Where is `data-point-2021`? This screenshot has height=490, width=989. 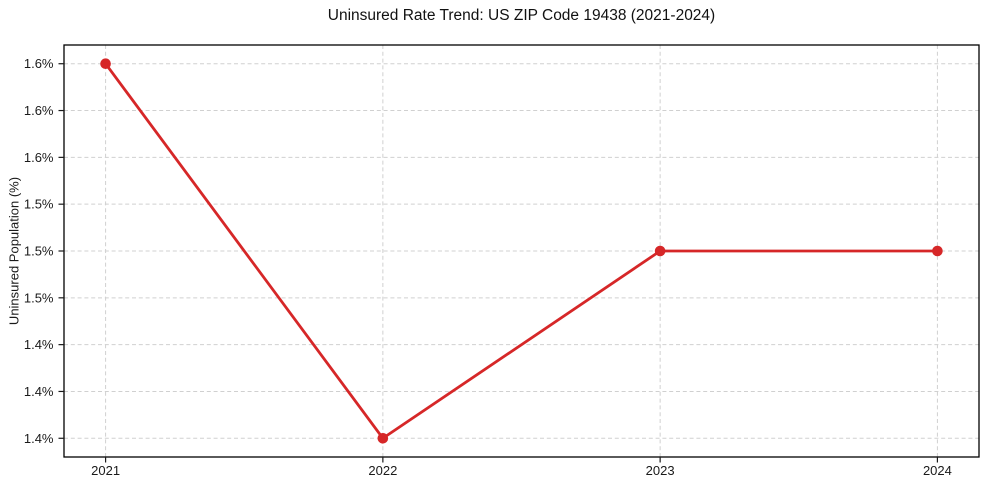
data-point-2021 is located at coordinates (105, 64).